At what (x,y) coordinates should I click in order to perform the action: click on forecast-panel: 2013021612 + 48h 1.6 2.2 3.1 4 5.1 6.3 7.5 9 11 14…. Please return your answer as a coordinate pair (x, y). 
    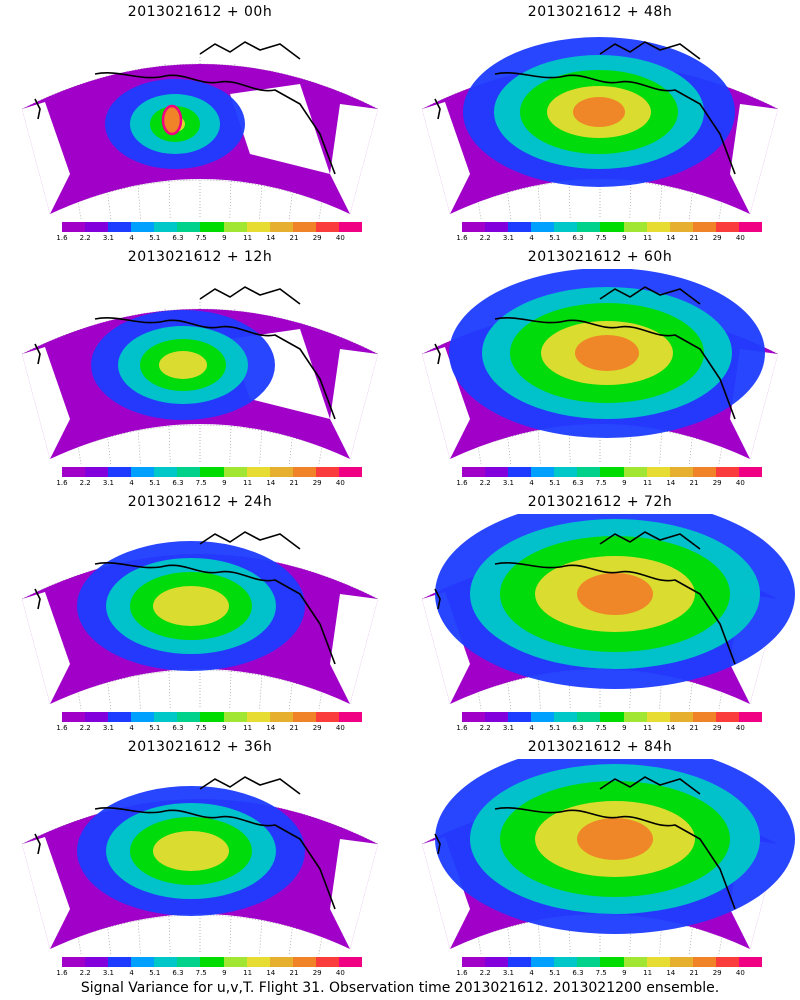
    Looking at the image, I should click on (600, 122).